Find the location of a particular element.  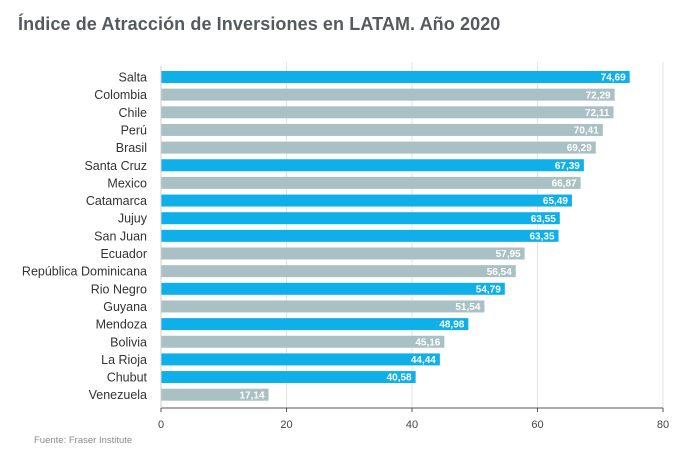

data-label: 67,39 is located at coordinates (567, 166).